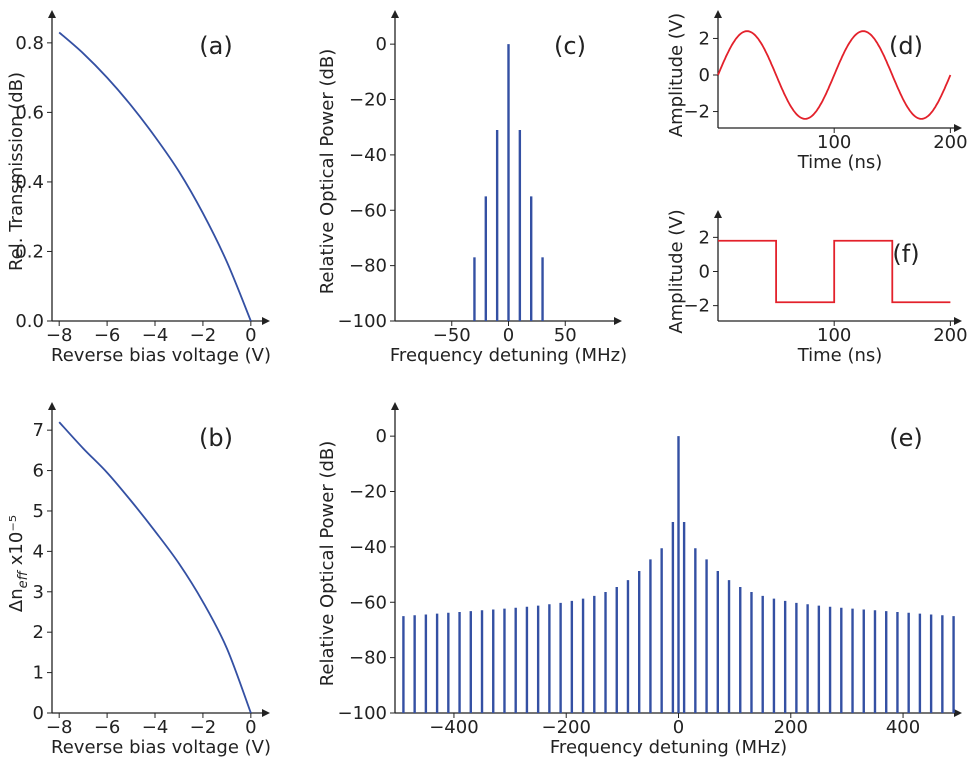 The width and height of the screenshot is (967, 760). Describe the element at coordinates (38, 551) in the screenshot. I see `y-tick-label: 4` at that location.